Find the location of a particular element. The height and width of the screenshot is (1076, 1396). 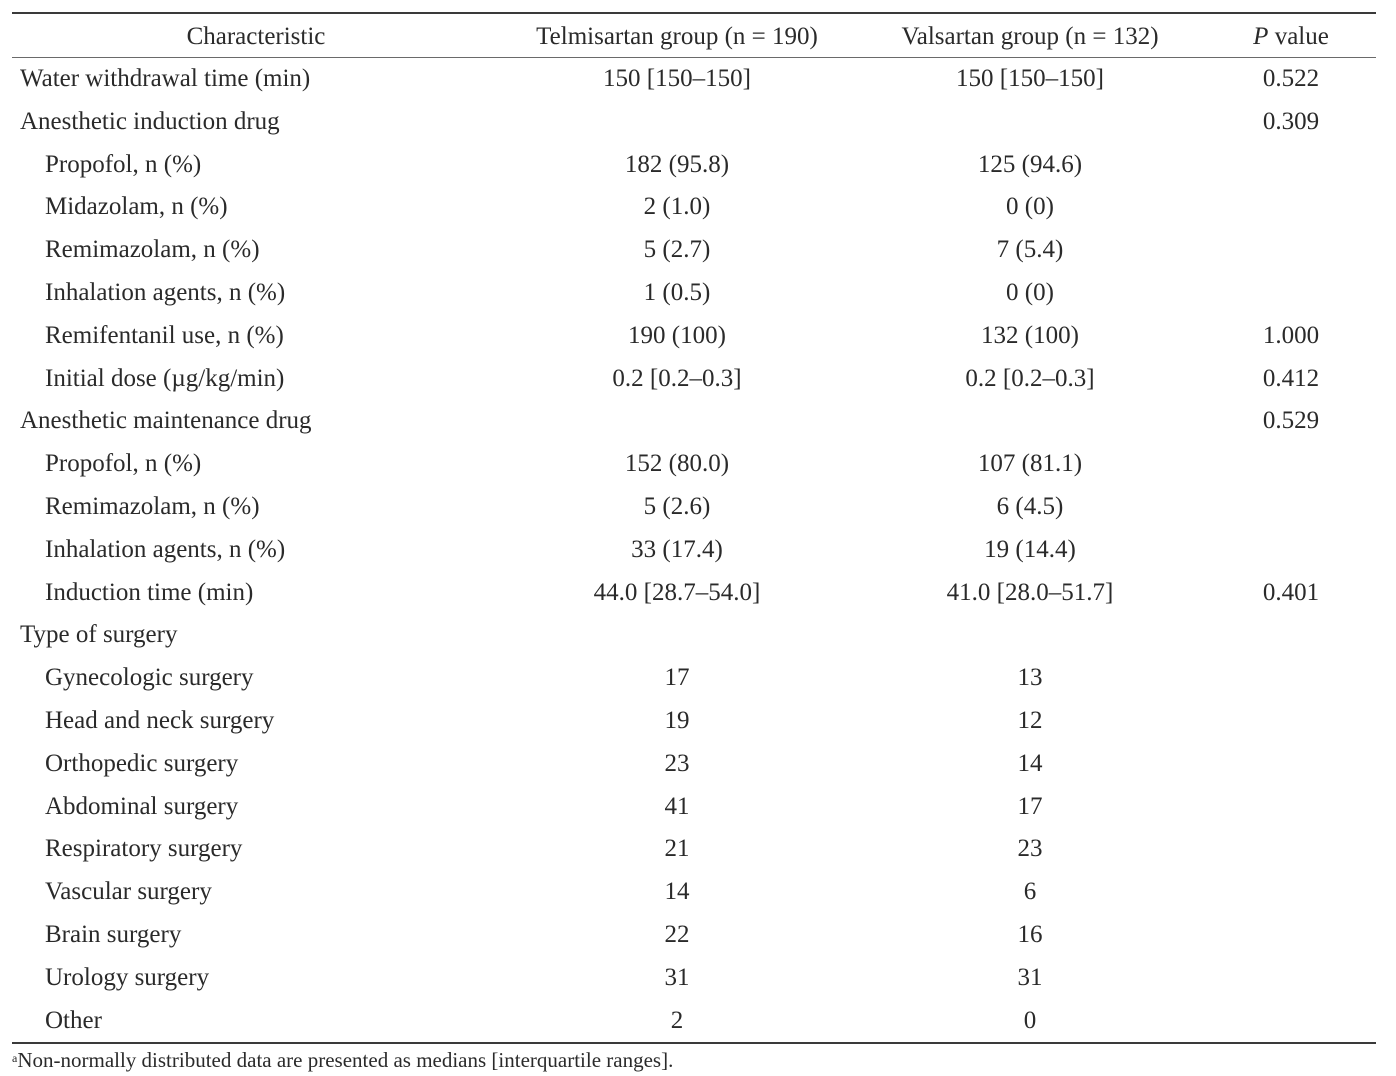

p-value: 0.529 is located at coordinates (1291, 421).